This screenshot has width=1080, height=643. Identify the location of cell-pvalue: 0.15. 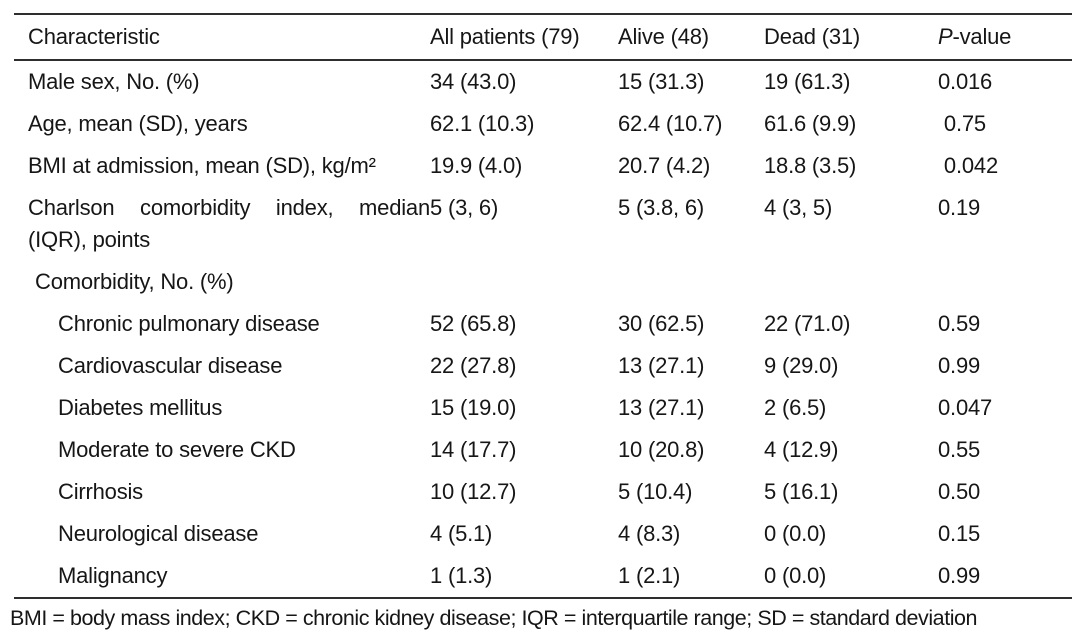
(959, 533).